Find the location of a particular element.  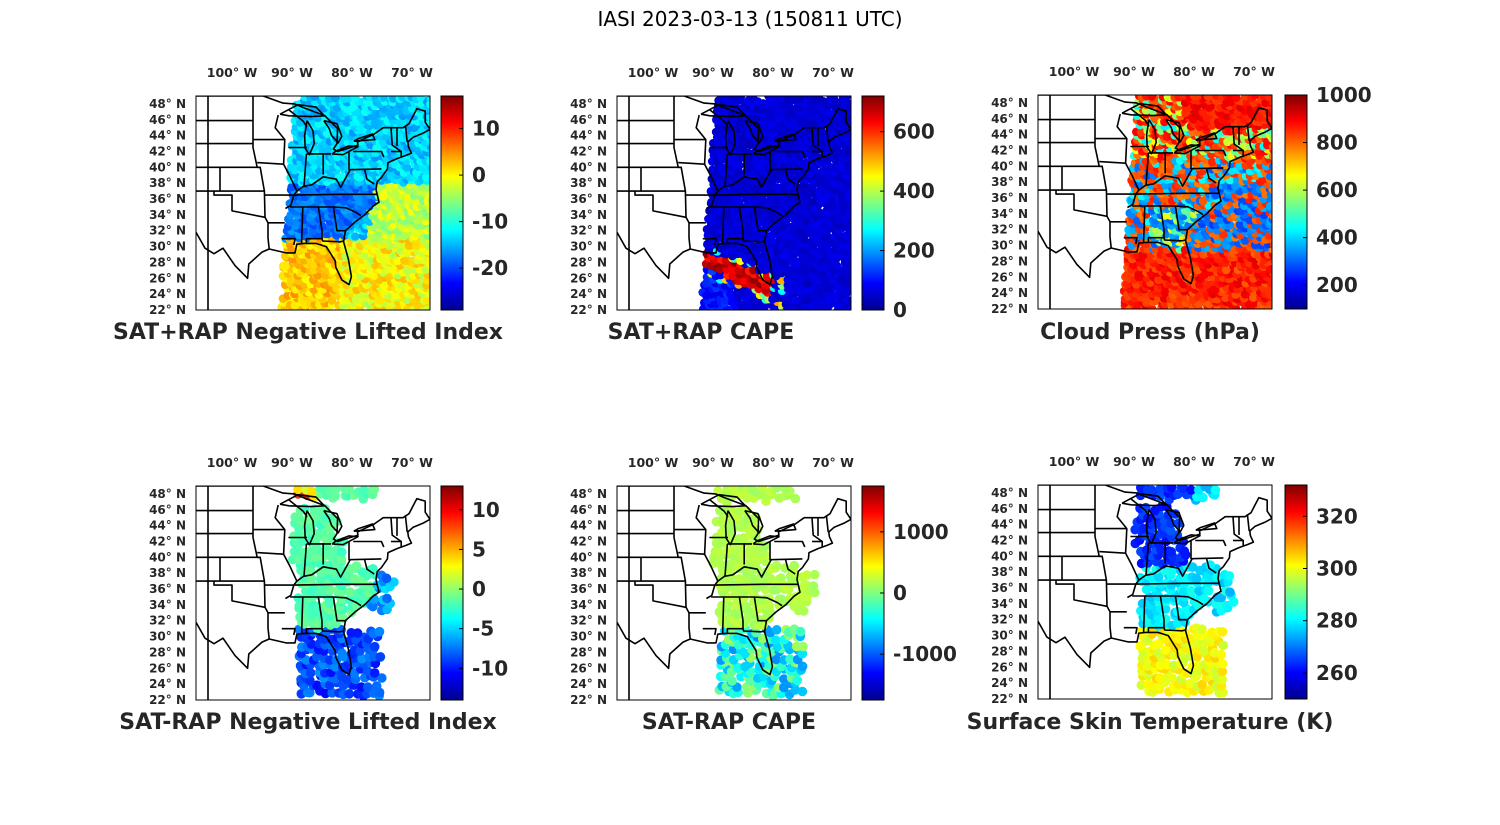

lat-tick-label: 26° N is located at coordinates (1009, 277).